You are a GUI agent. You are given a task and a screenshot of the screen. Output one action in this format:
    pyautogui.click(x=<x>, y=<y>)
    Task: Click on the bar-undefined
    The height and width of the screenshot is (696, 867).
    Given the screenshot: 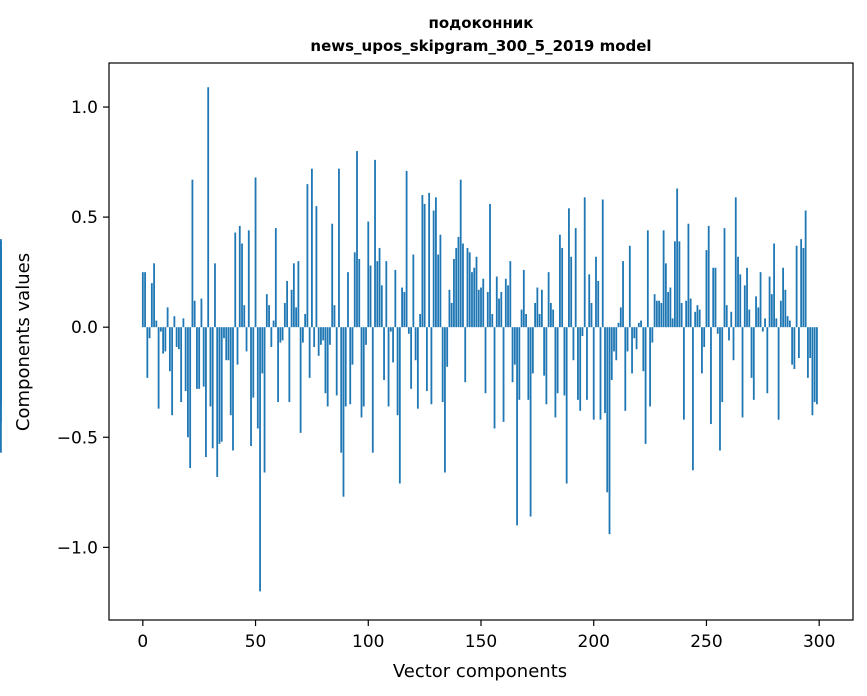 What is the action you would take?
    pyautogui.click(x=1, y=390)
    